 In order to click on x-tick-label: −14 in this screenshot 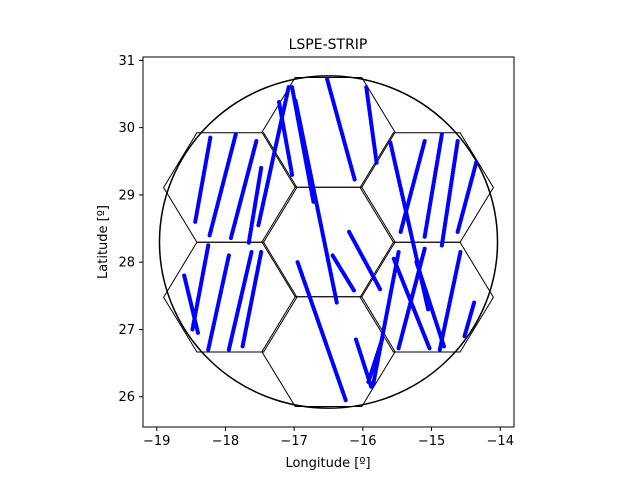, I will do `click(500, 441)`.